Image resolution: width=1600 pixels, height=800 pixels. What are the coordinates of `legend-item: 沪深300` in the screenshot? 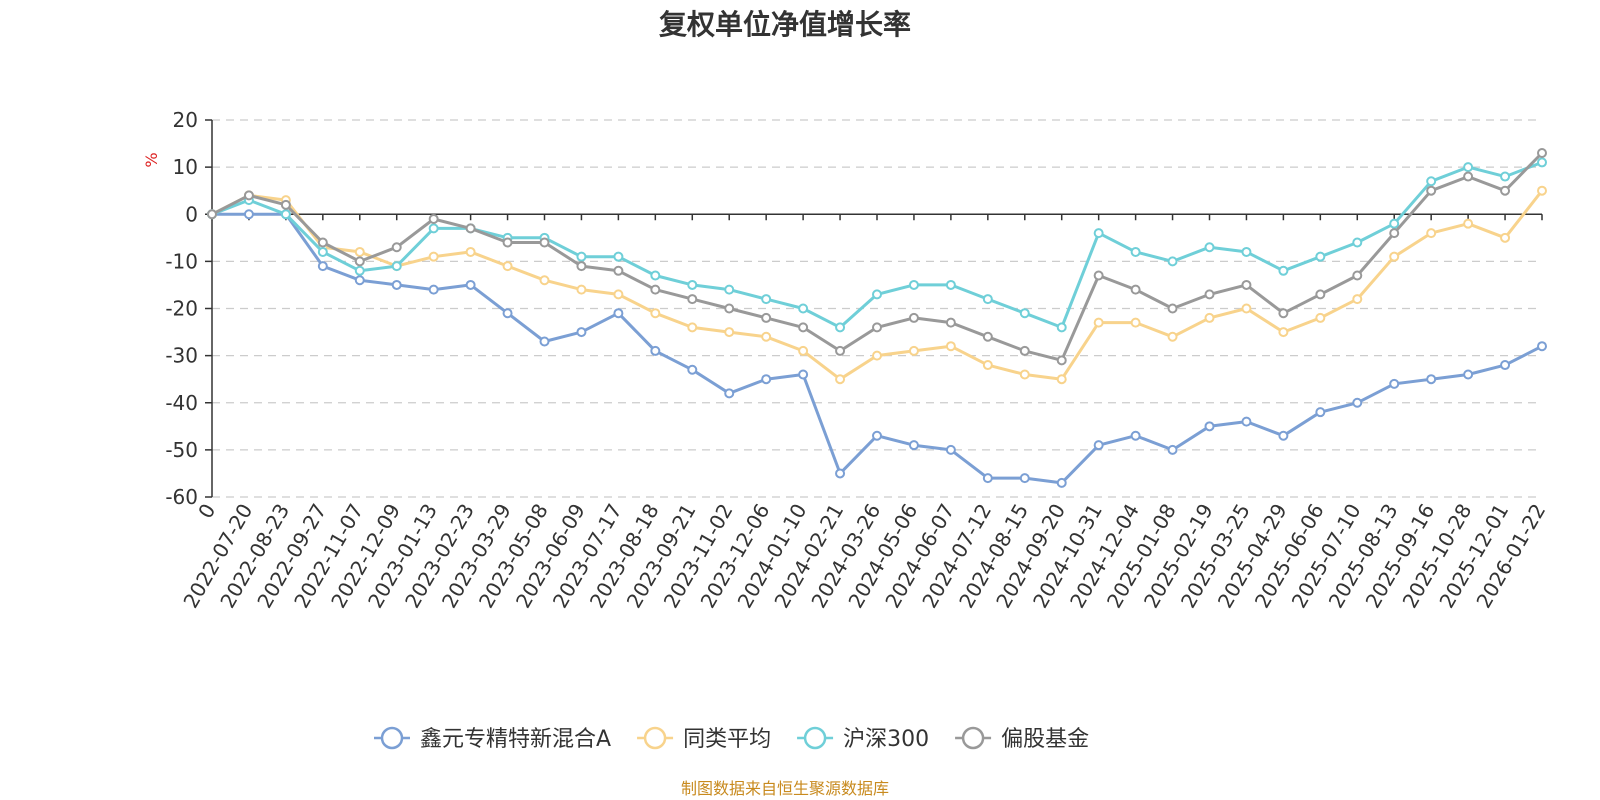 It's located at (863, 739).